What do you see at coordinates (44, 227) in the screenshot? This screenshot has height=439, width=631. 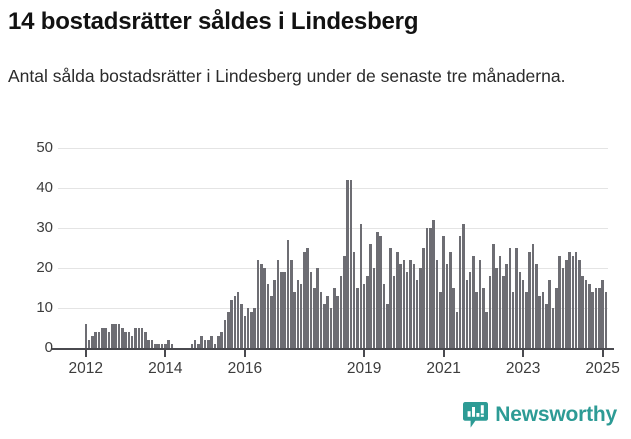 I see `y-axis-tick-label: 30` at bounding box center [44, 227].